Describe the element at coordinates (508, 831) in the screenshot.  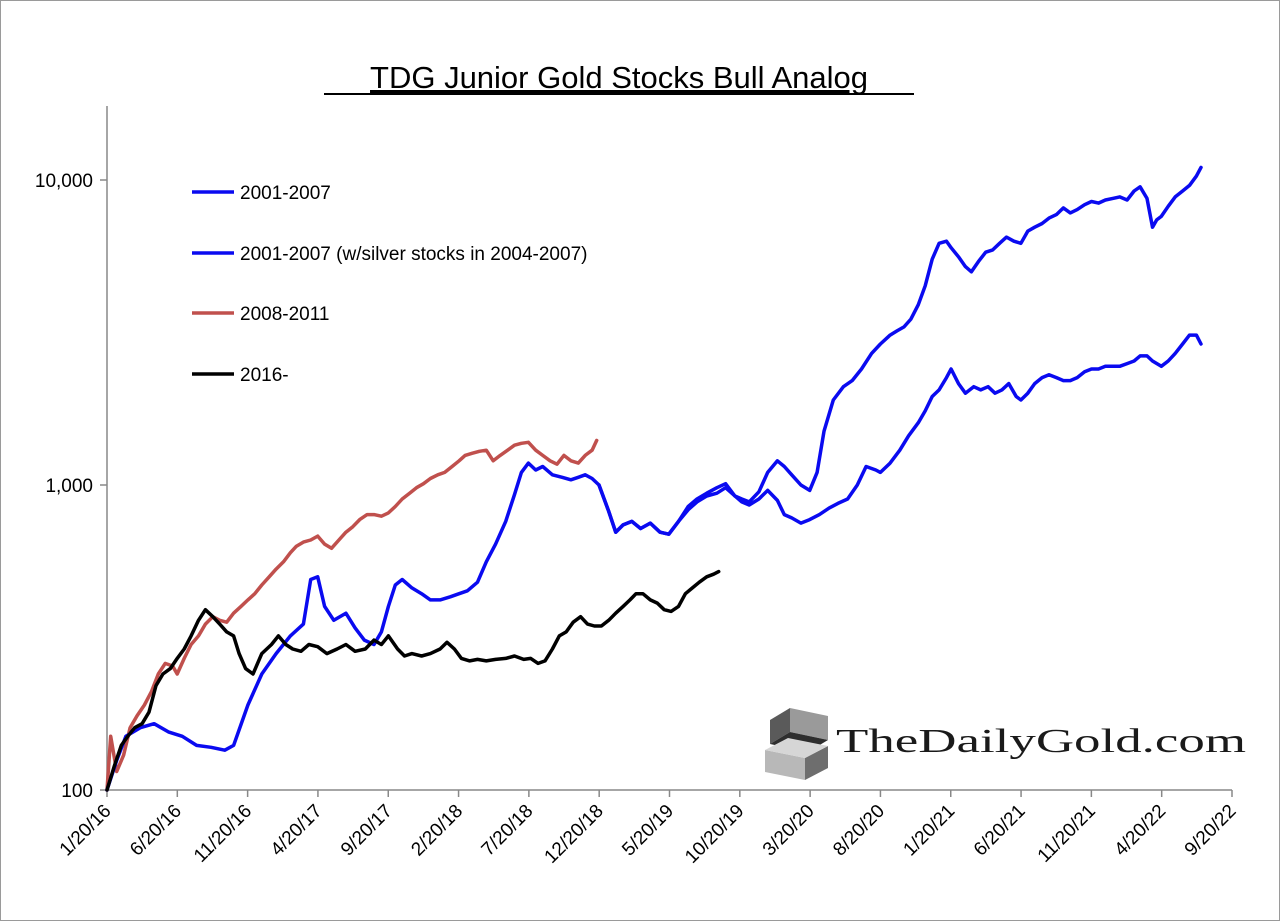
I see `x-tick-label: 7/20/18` at that location.